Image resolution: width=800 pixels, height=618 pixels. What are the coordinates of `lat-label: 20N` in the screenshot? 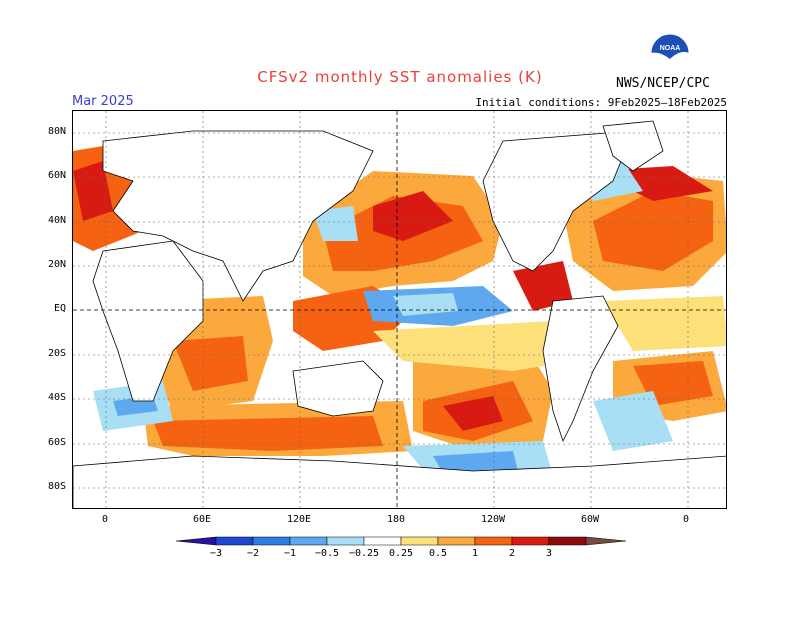 It's located at (56, 264).